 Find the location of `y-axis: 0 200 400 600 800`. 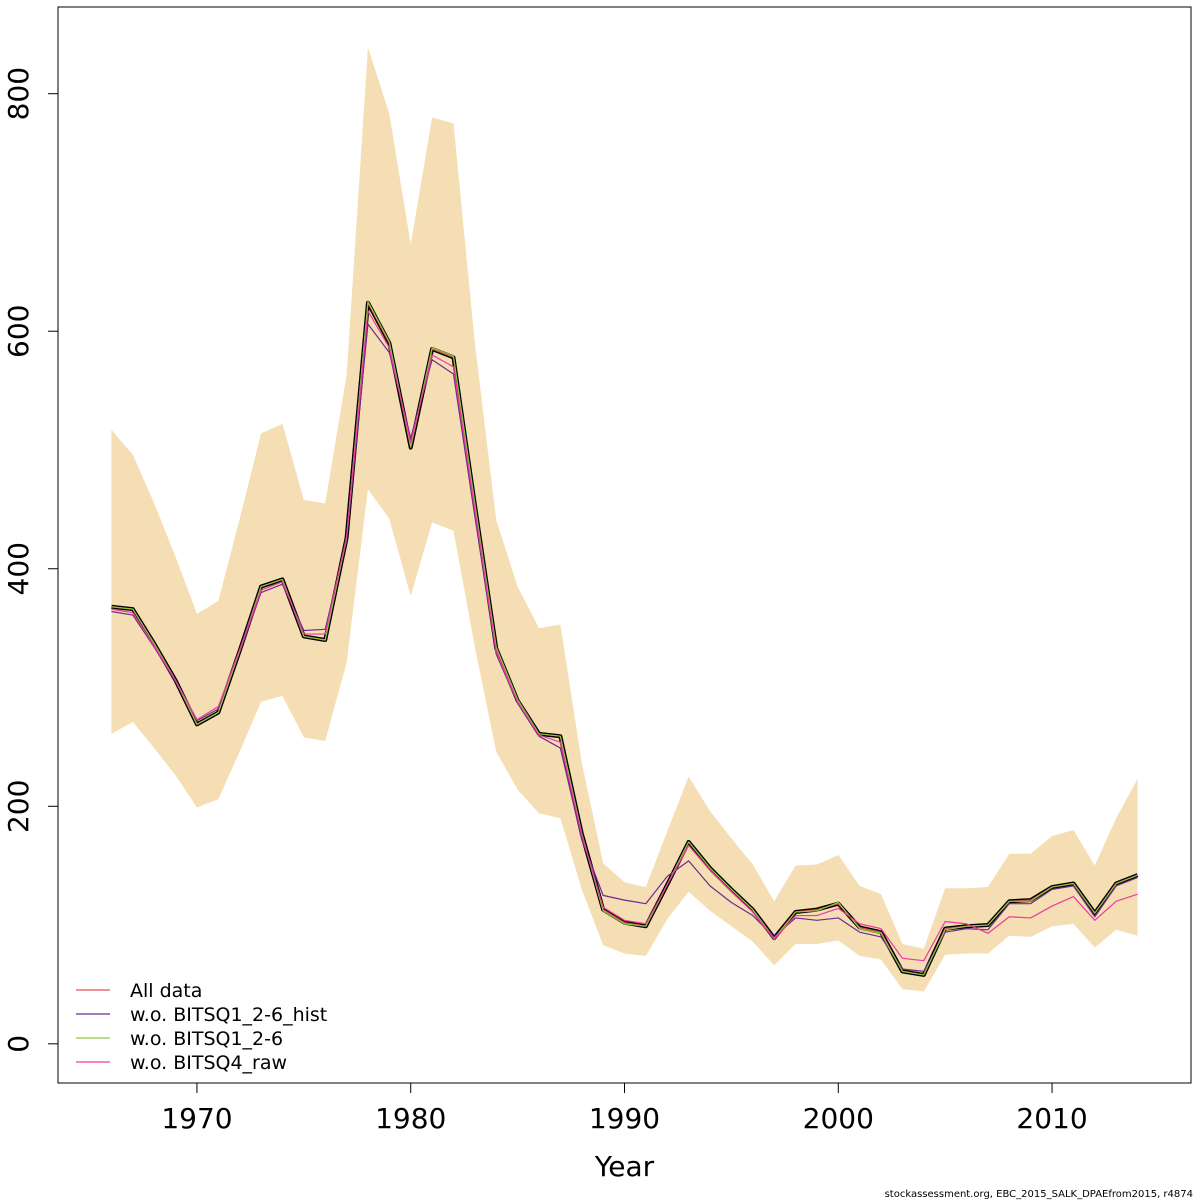

y-axis: 0 200 400 600 800 is located at coordinates (30, 560).